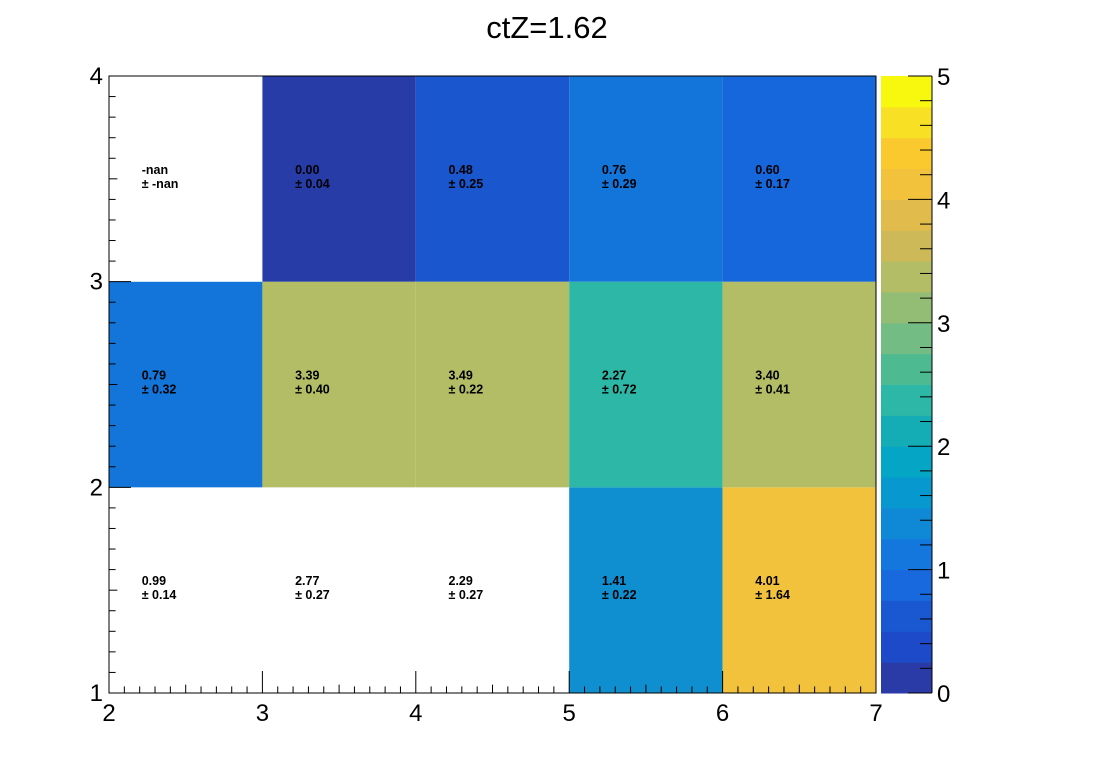 This screenshot has width=1096, height=777. Describe the element at coordinates (767, 581) in the screenshot. I see `cell-value-label: 4.01` at that location.